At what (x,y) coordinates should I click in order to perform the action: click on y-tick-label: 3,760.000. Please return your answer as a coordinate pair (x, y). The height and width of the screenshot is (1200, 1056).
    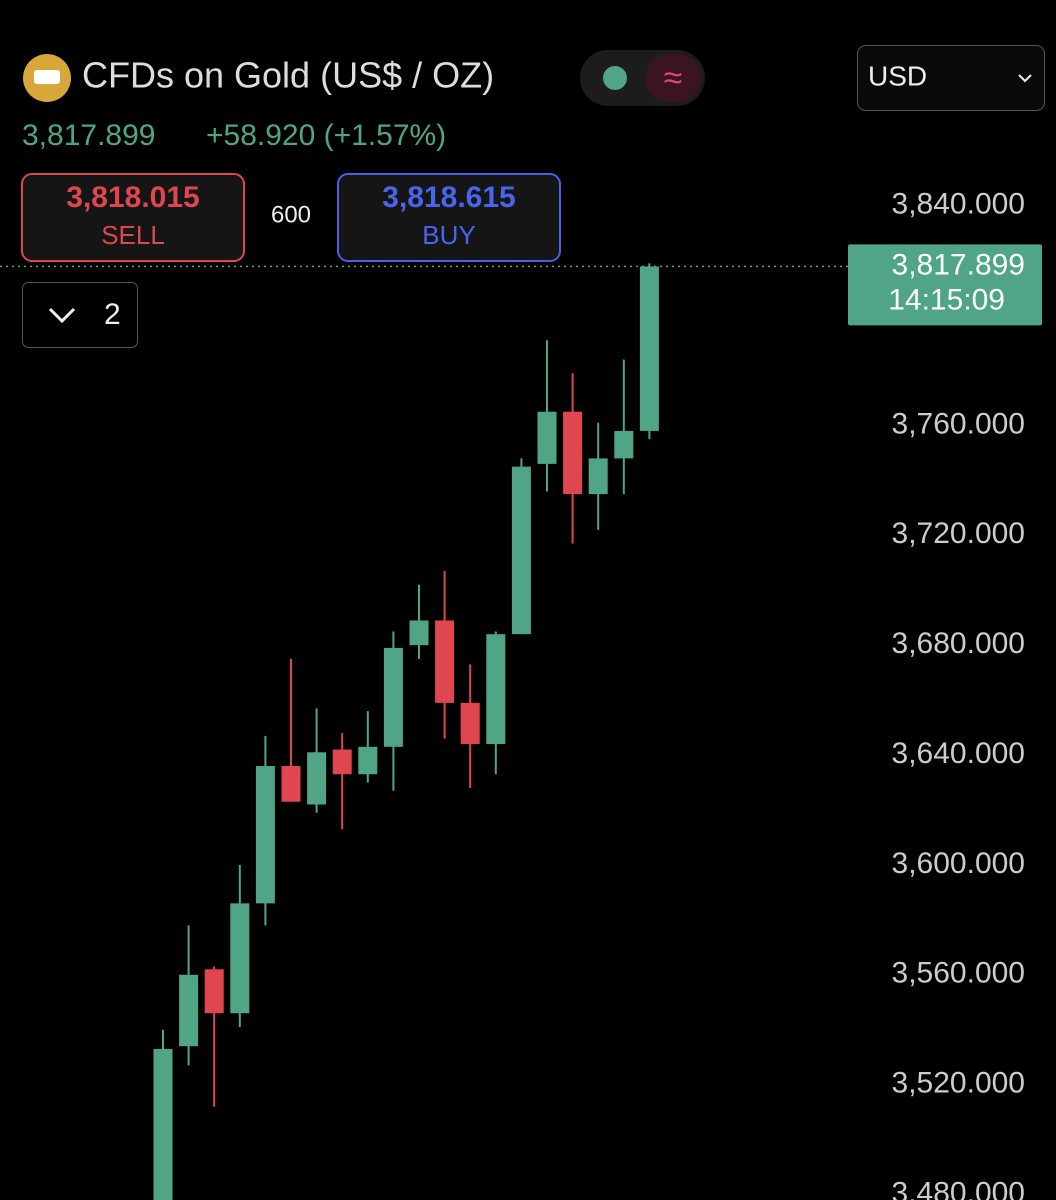
    Looking at the image, I should click on (958, 423).